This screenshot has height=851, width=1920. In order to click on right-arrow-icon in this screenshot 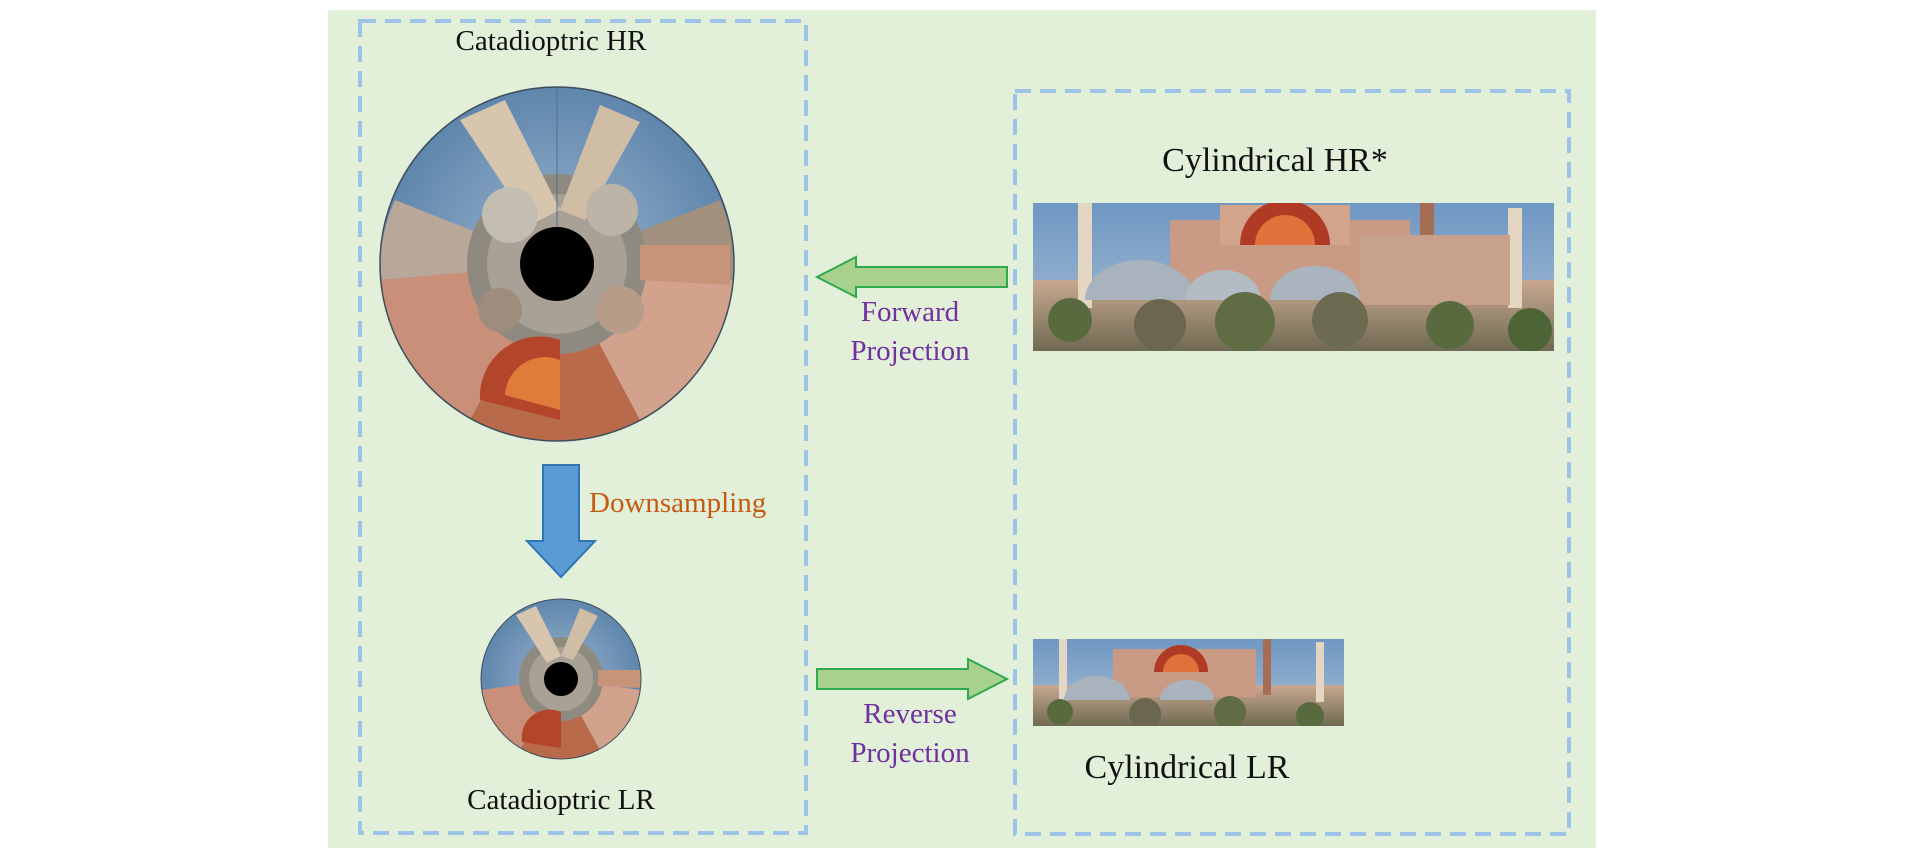, I will do `click(913, 679)`.